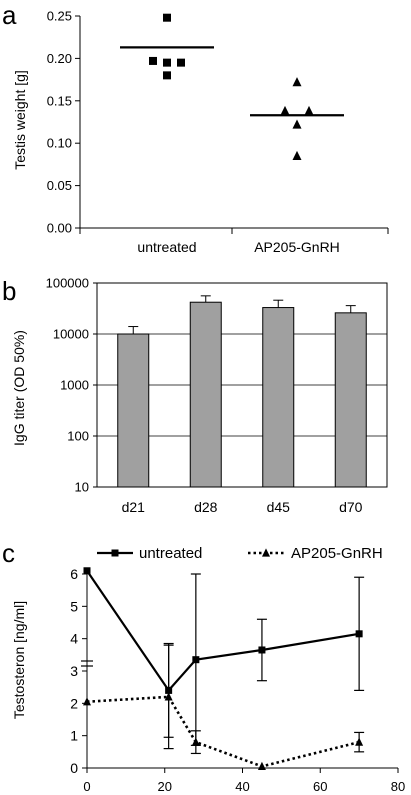 The height and width of the screenshot is (795, 411). Describe the element at coordinates (87, 663) in the screenshot. I see `panel-c-axis-break` at that location.